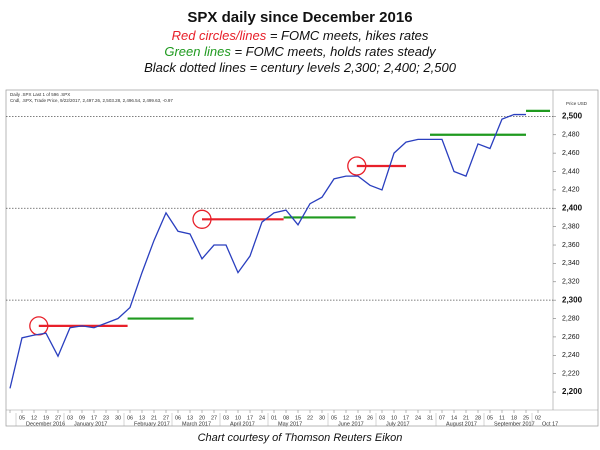  I want to click on y-tick-label: 2,300, so click(572, 299).